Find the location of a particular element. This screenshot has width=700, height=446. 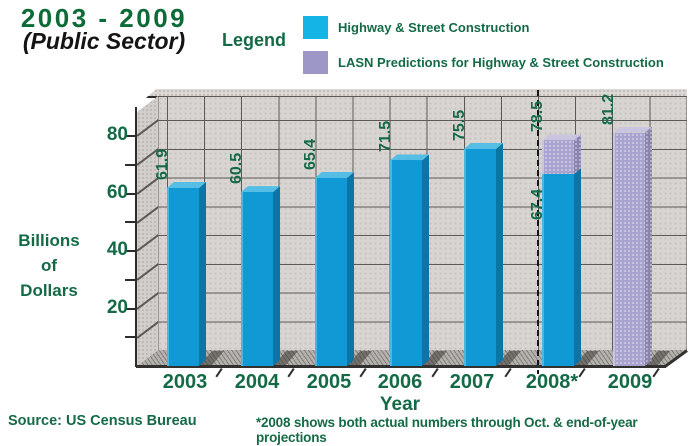

x-axis-category-label: 2005 is located at coordinates (329, 382).